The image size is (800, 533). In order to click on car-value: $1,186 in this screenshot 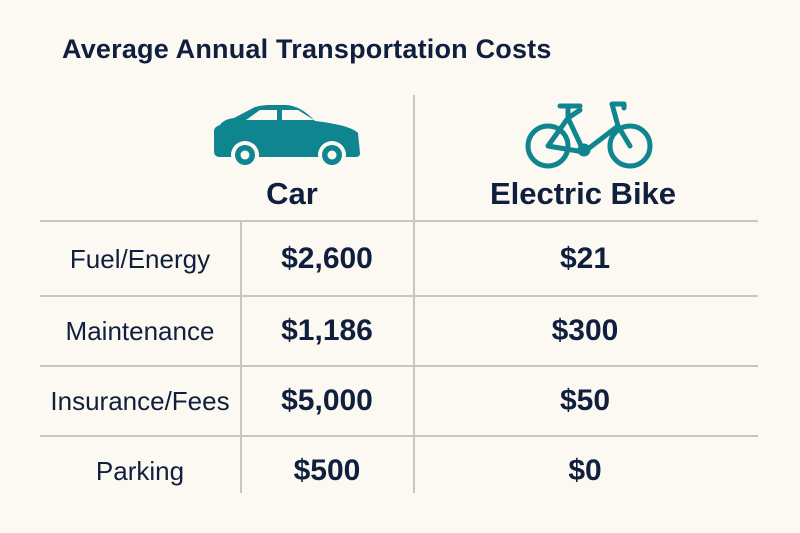, I will do `click(327, 330)`.